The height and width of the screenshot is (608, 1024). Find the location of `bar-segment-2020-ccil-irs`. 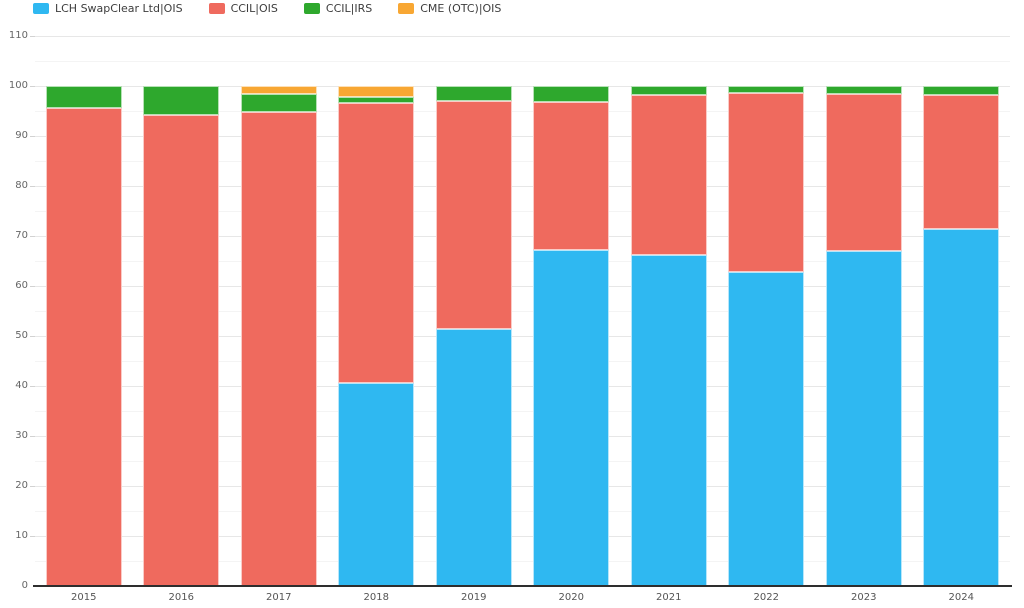

bar-segment-2020-ccil-irs is located at coordinates (571, 94).